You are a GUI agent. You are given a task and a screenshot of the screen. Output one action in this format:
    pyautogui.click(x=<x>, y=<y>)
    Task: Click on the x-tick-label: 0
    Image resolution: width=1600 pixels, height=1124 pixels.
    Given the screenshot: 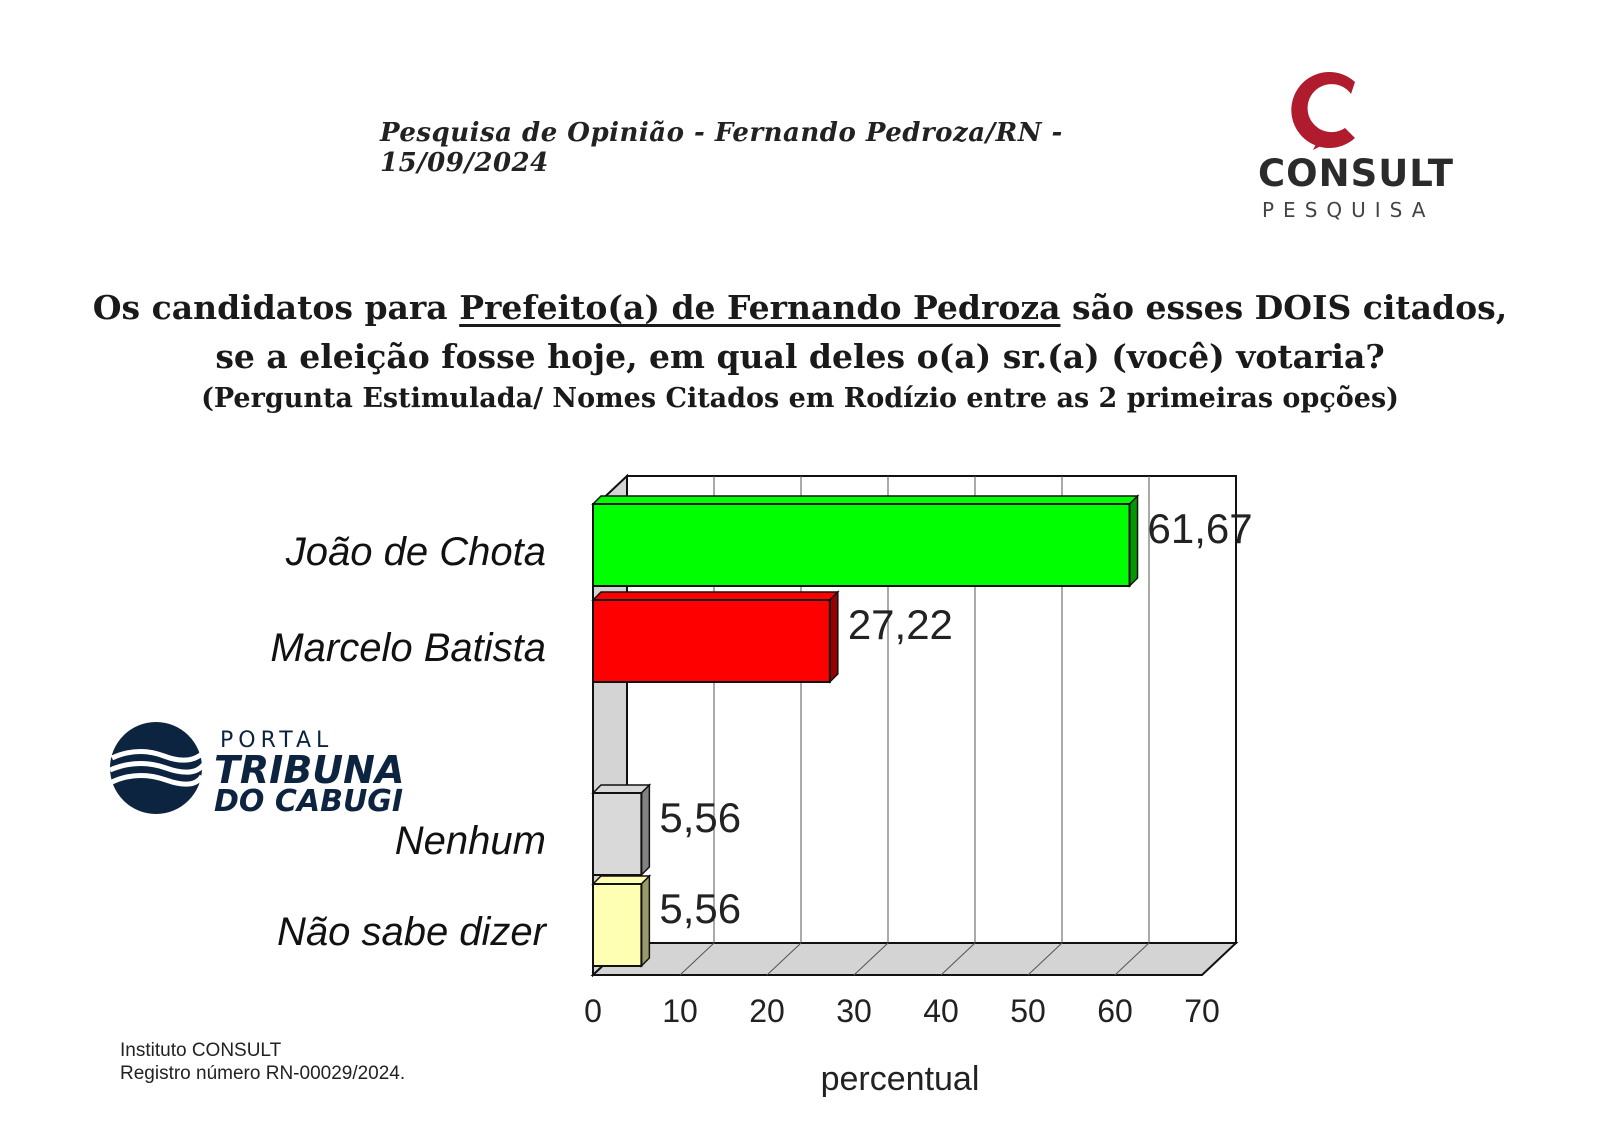 What is the action you would take?
    pyautogui.click(x=593, y=1011)
    